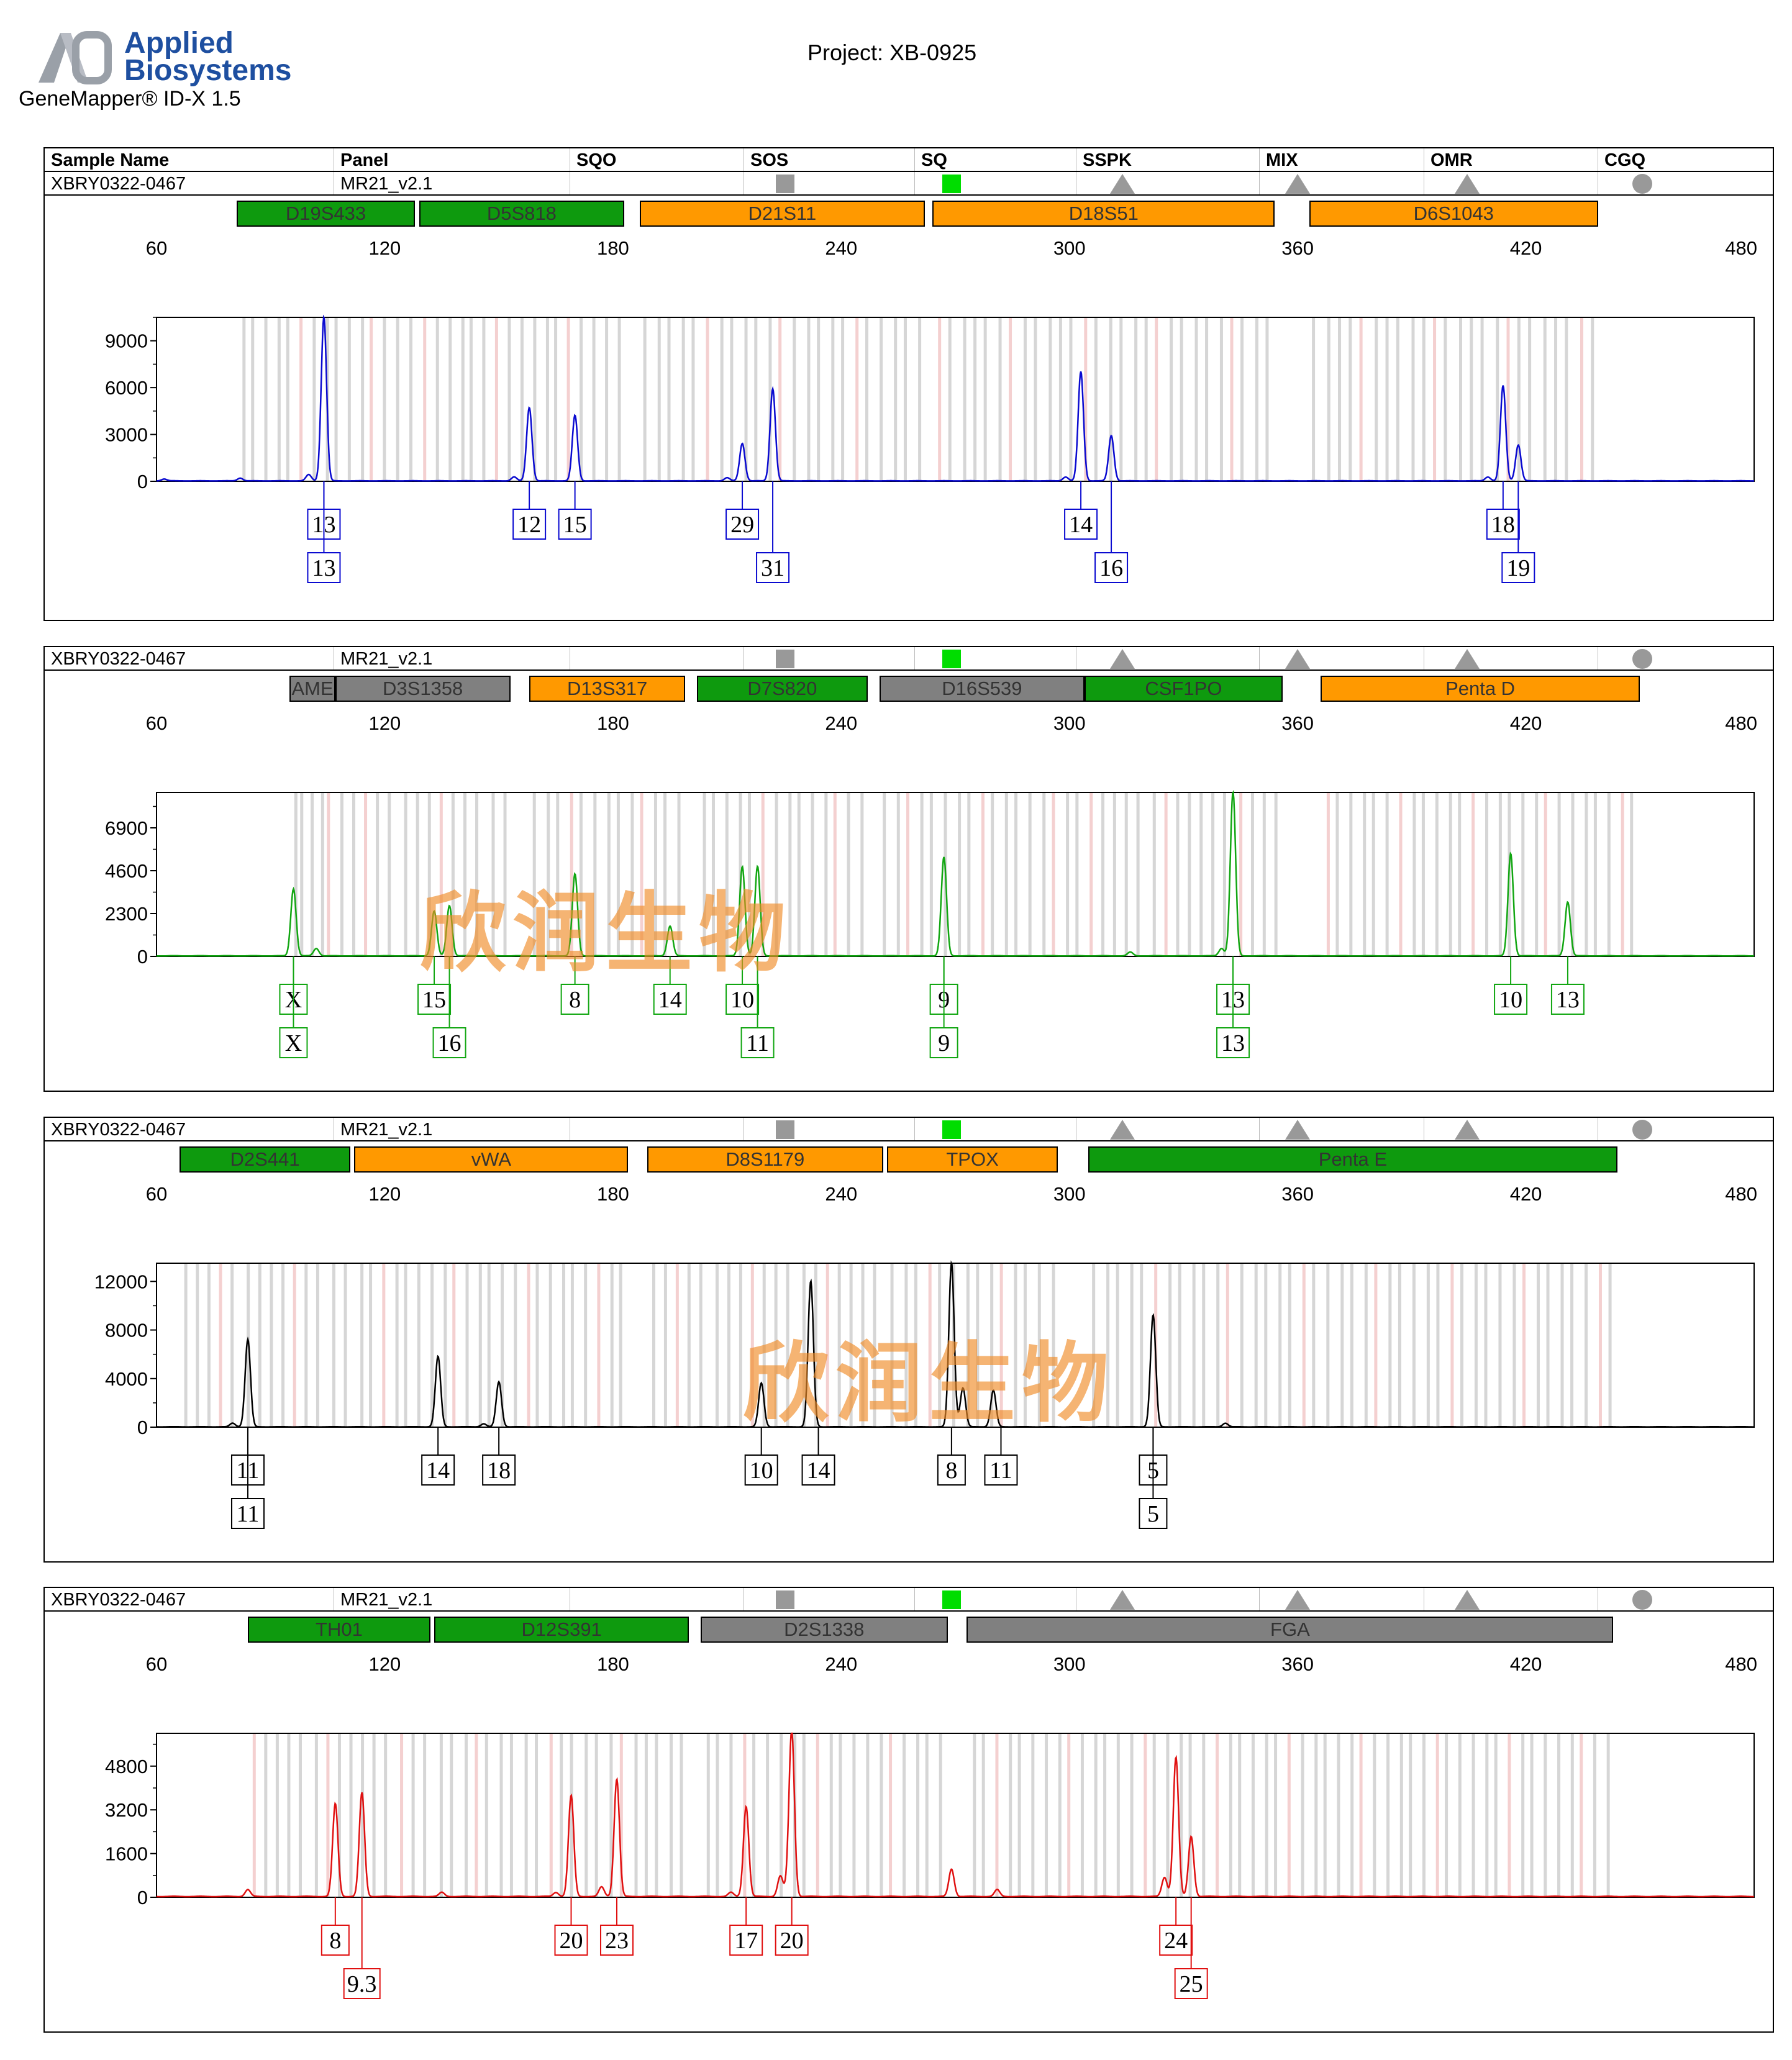  I want to click on x-tick-label: 420, so click(1526, 1194).